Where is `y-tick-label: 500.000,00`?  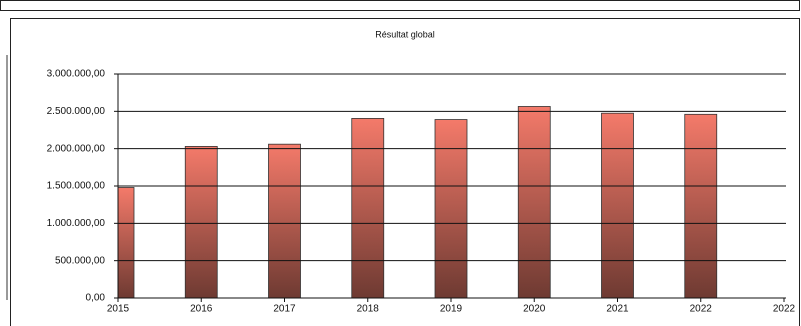
y-tick-label: 500.000,00 is located at coordinates (80, 260).